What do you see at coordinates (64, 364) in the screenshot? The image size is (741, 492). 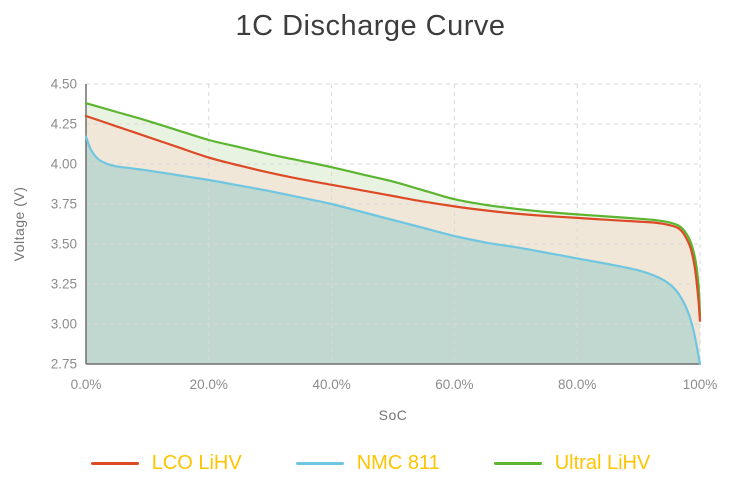 I see `y-tick-label: 2.75` at bounding box center [64, 364].